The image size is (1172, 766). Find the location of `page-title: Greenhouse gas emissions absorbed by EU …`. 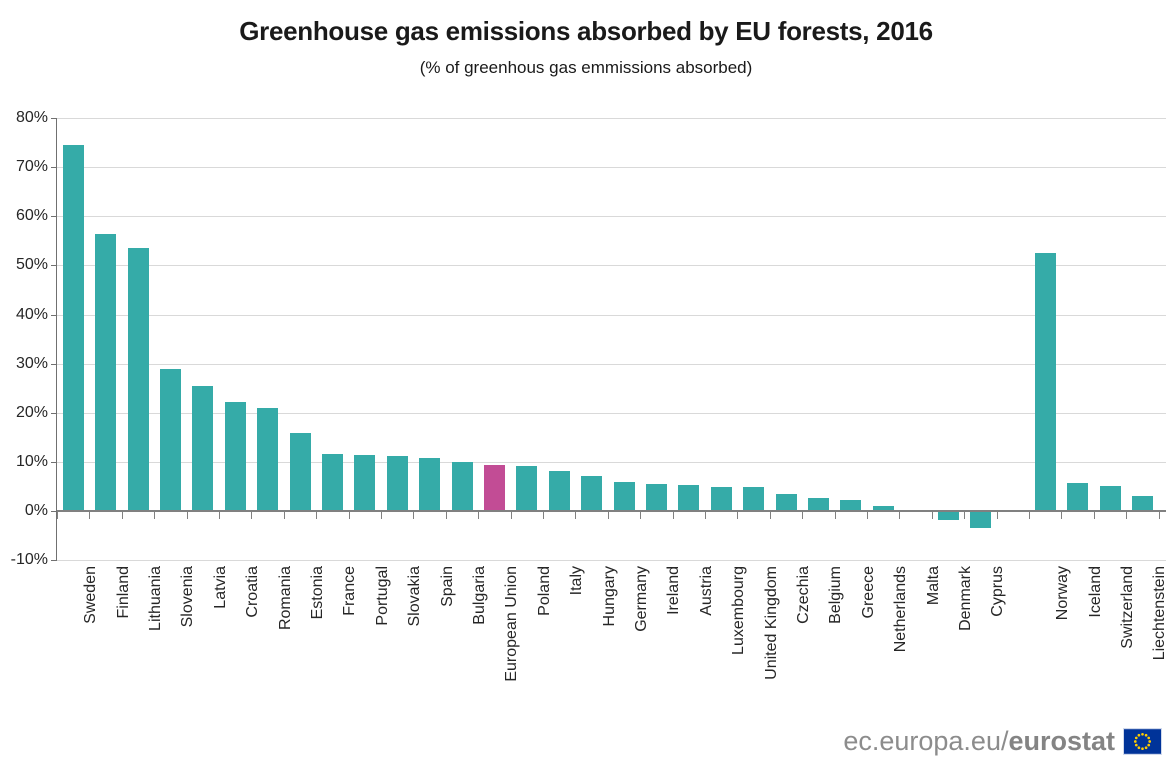

page-title: Greenhouse gas emissions absorbed by EU … is located at coordinates (586, 31).